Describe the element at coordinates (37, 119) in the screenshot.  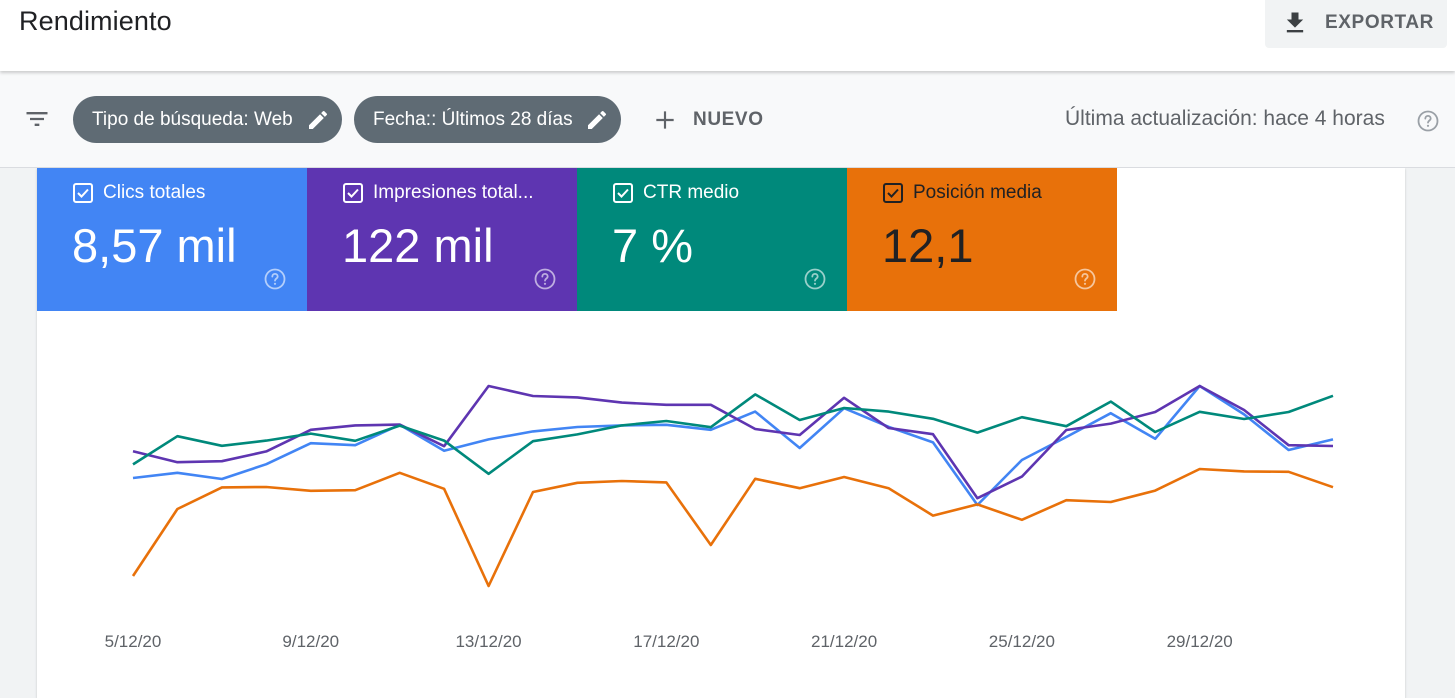
I see `filter-list-icon` at that location.